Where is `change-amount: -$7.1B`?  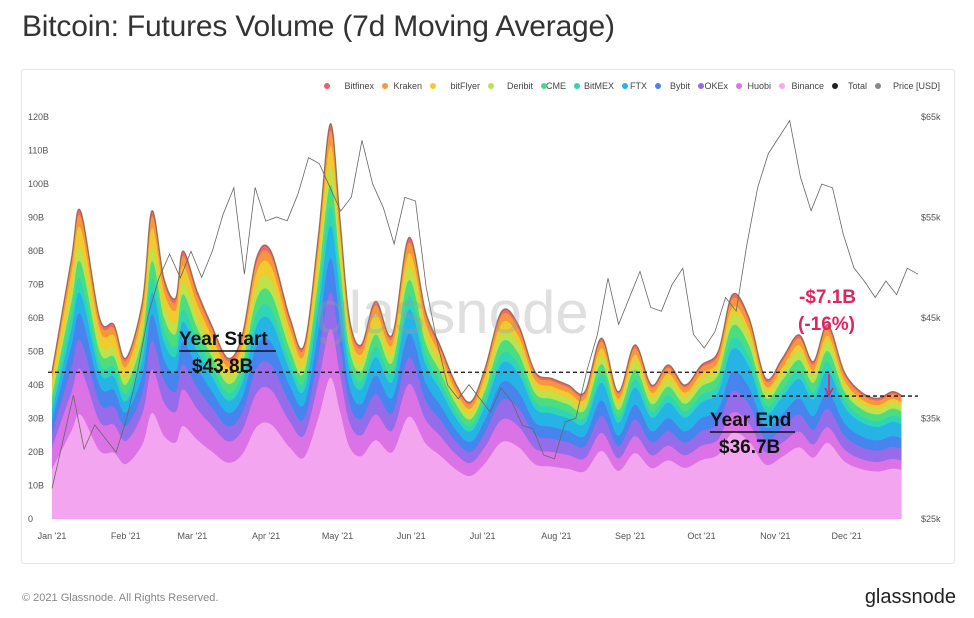
change-amount: -$7.1B is located at coordinates (827, 297).